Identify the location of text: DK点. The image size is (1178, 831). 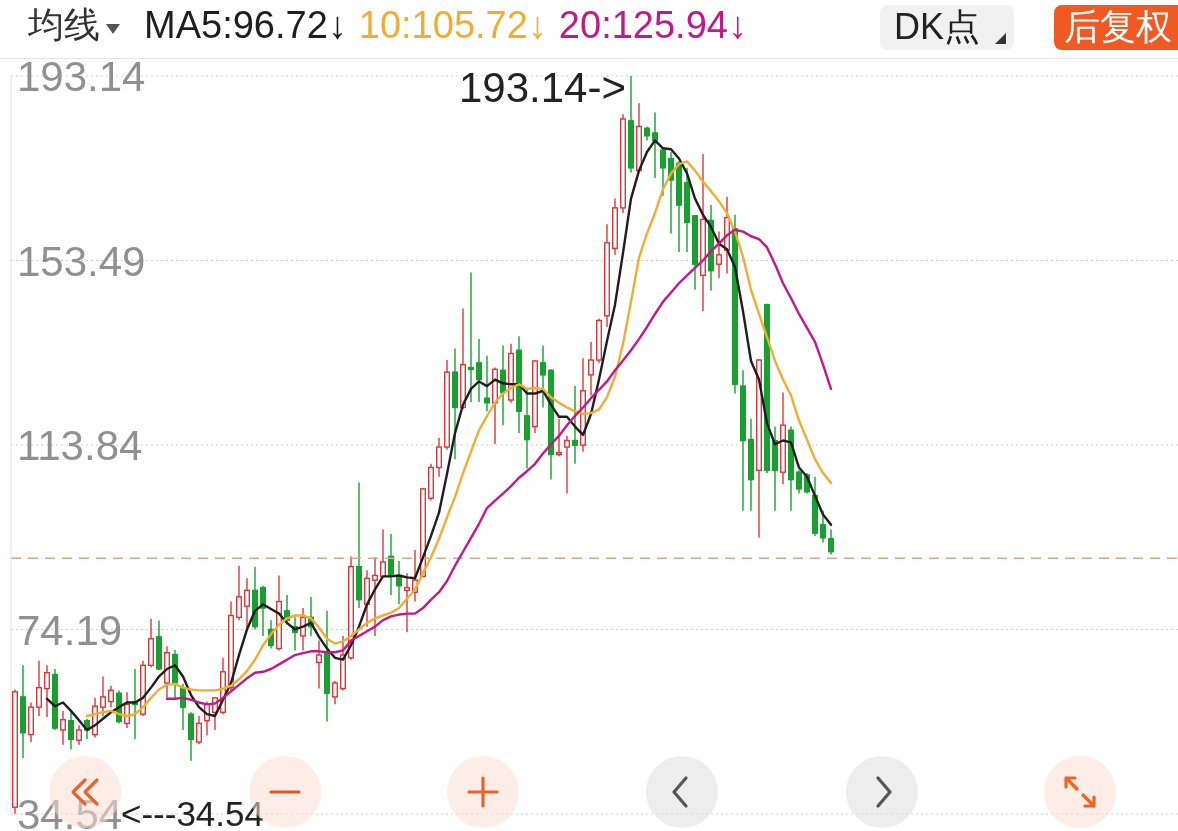
(946, 27).